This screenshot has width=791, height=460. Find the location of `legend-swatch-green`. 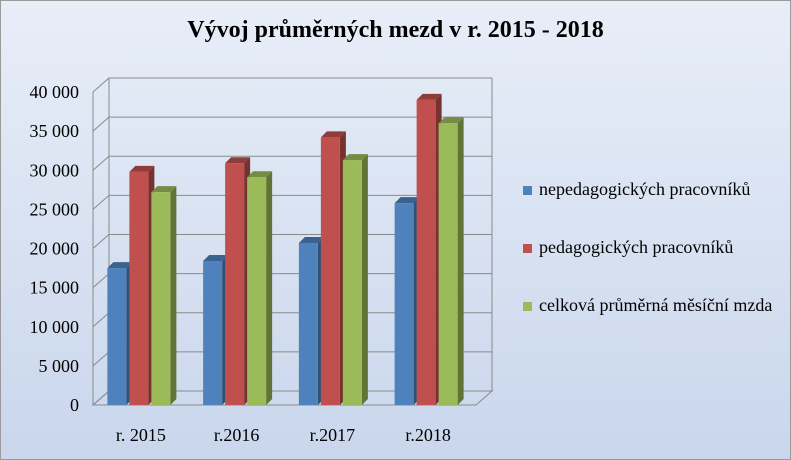

legend-swatch-green is located at coordinates (527, 306).